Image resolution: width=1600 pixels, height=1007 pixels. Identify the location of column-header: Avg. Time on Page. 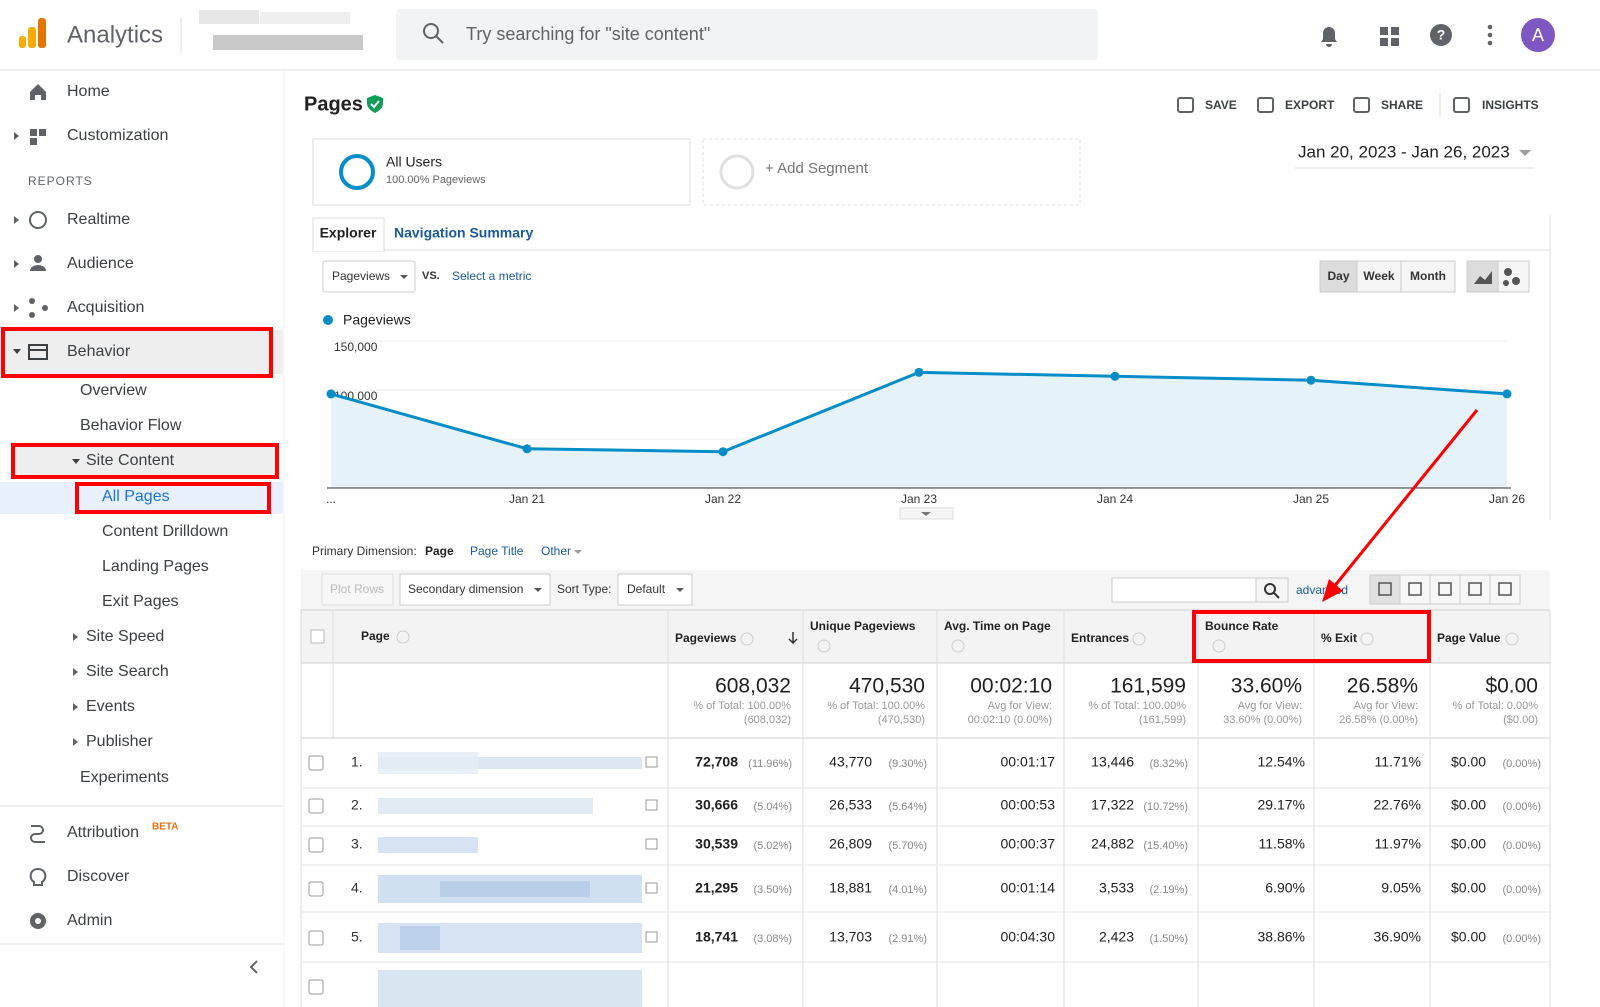
(997, 626).